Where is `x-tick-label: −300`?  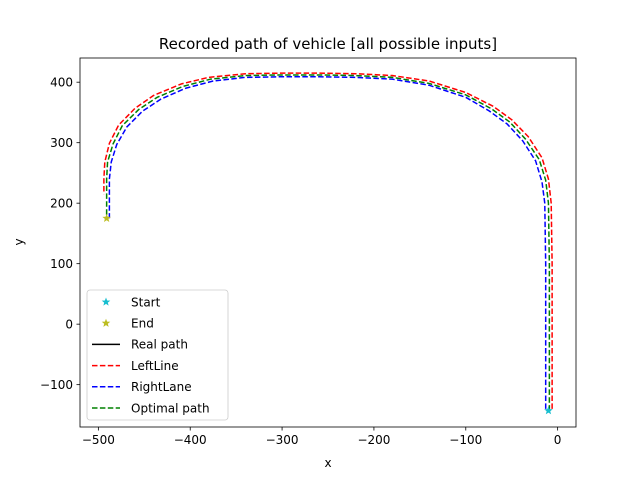 x-tick-label: −300 is located at coordinates (282, 440).